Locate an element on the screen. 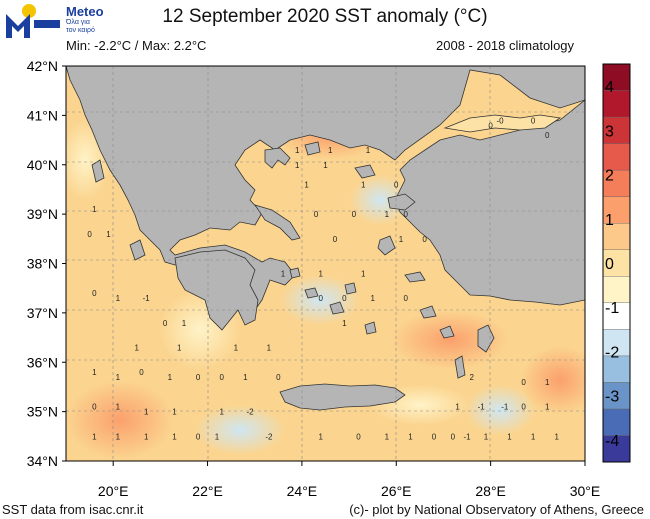  logo-m-mark is located at coordinates (18, 26).